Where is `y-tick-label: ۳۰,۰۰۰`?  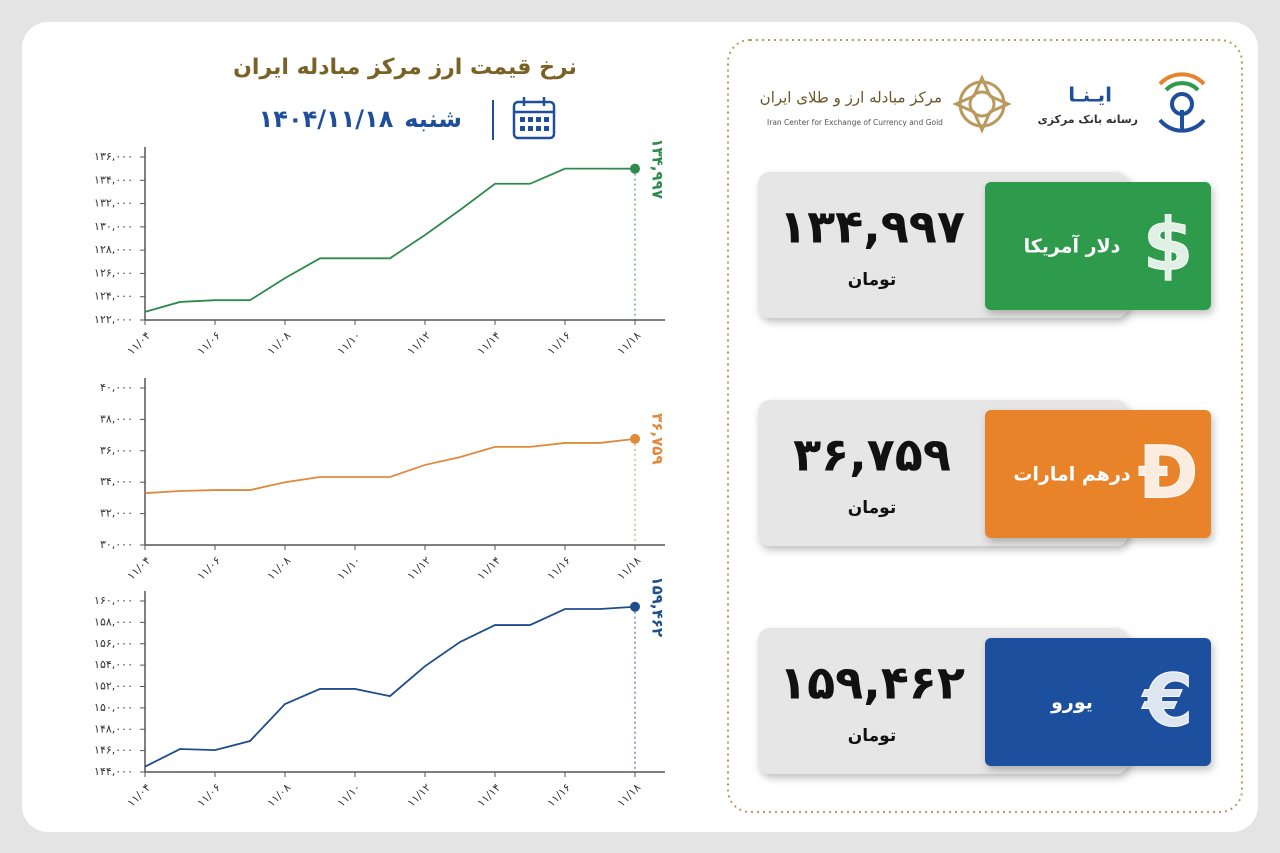 y-tick-label: ۳۰,۰۰۰ is located at coordinates (116, 544).